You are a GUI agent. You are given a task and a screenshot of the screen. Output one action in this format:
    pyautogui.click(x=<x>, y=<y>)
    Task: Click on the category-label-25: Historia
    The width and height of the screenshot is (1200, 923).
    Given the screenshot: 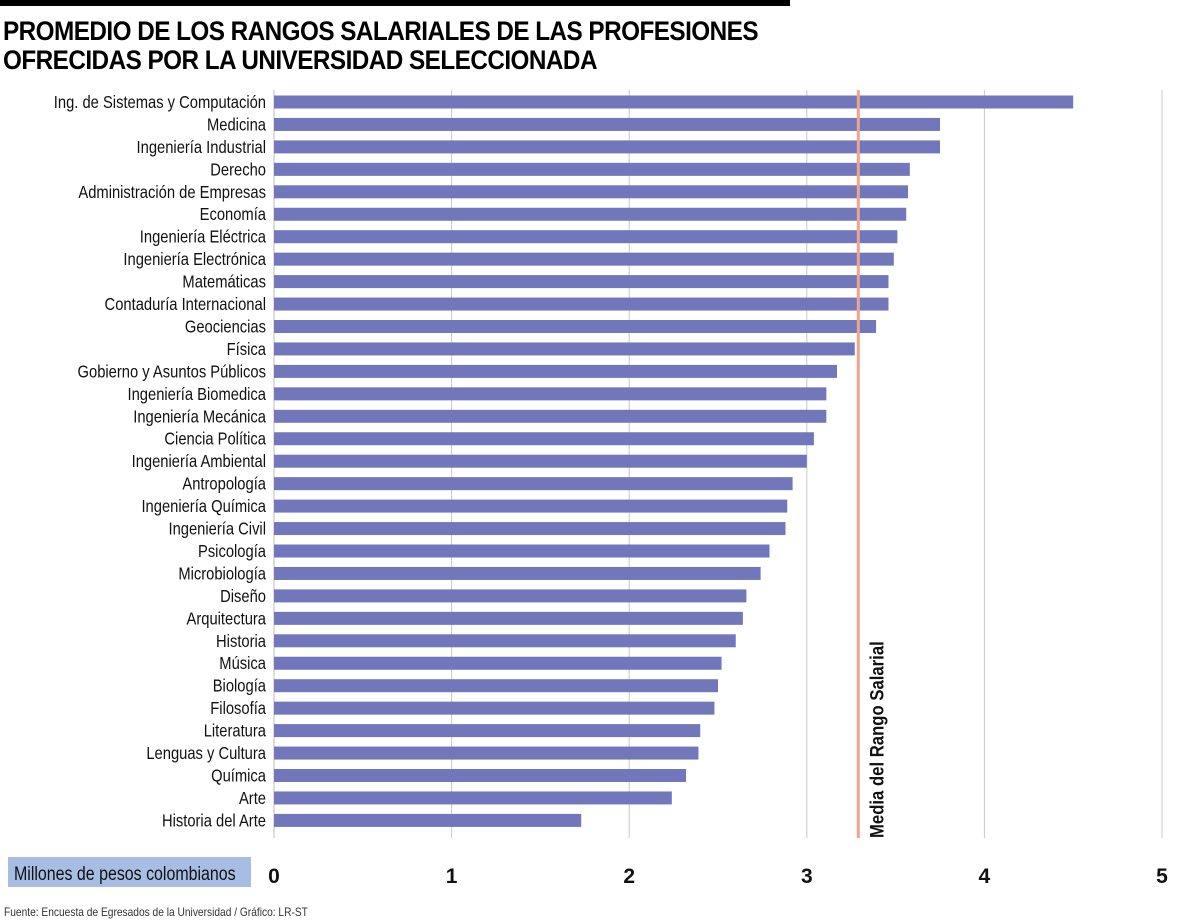 What is the action you would take?
    pyautogui.click(x=241, y=641)
    